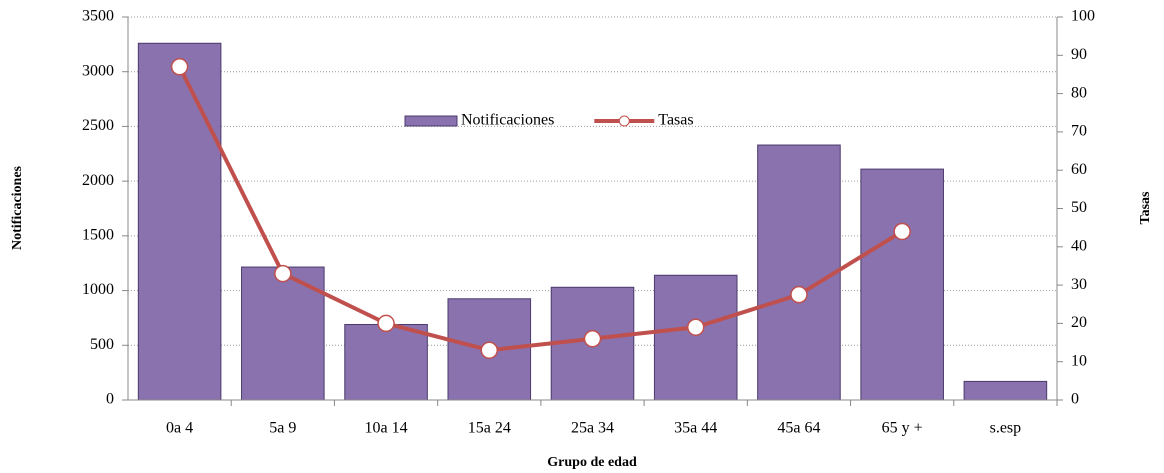  What do you see at coordinates (102, 344) in the screenshot?
I see `y-tick-label: 500` at bounding box center [102, 344].